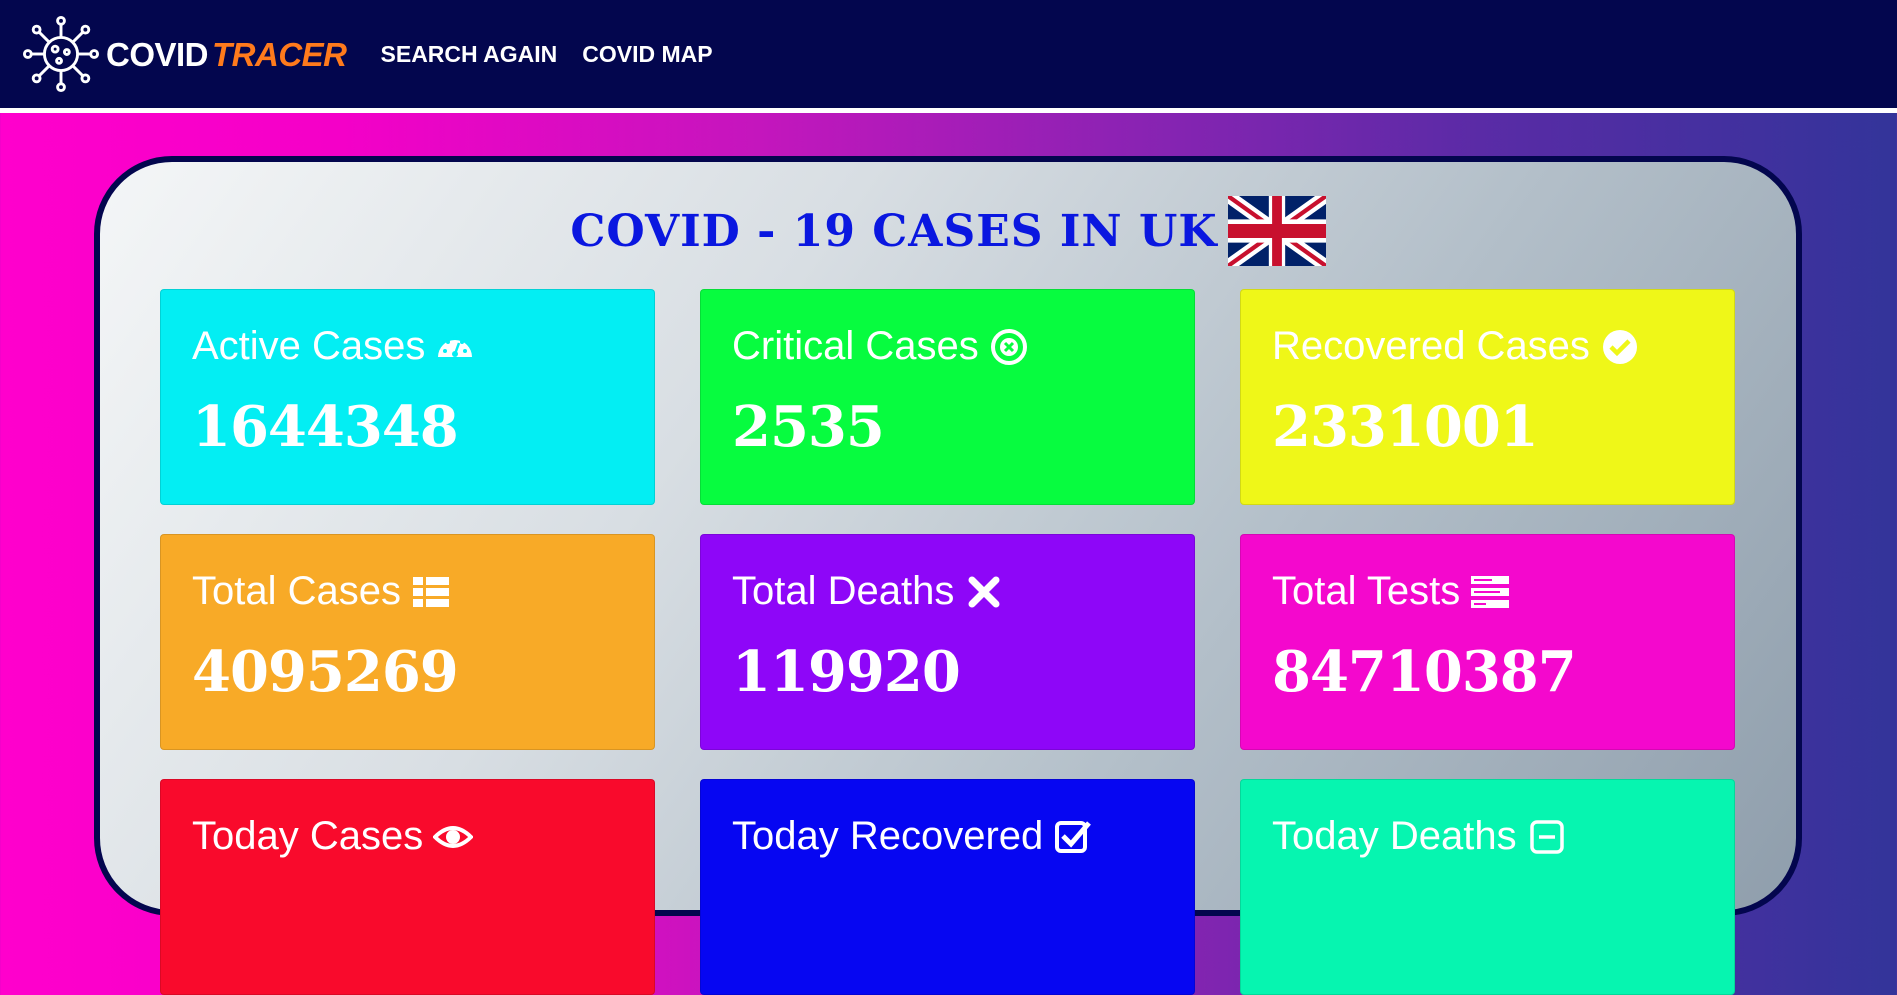  Describe the element at coordinates (855, 346) in the screenshot. I see `card-label: Critical Cases` at that location.